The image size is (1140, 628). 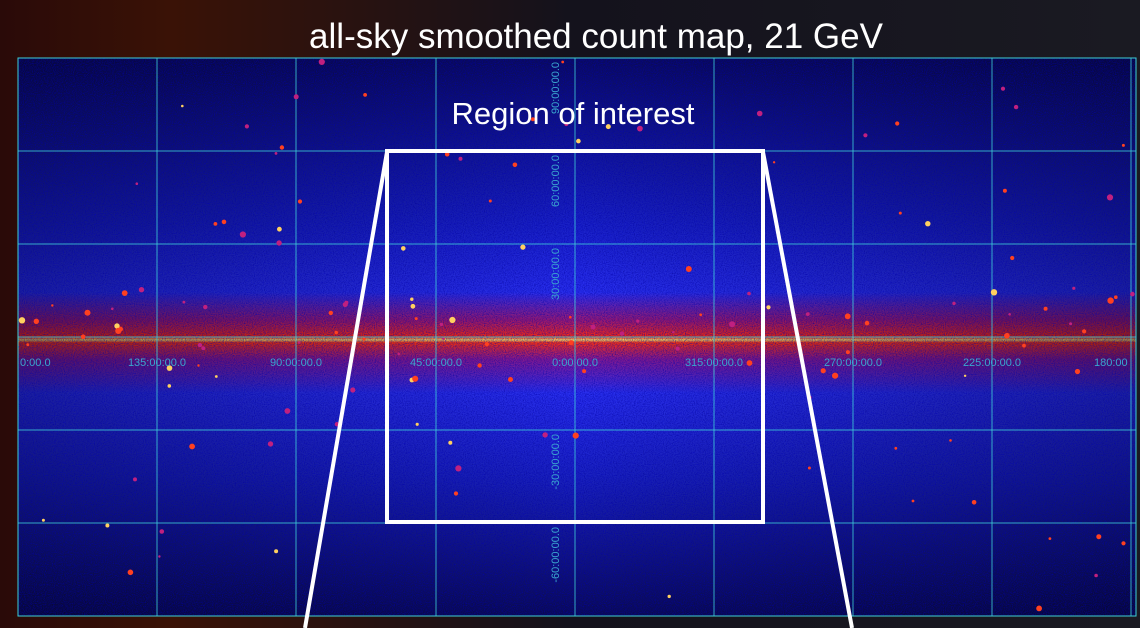 I want to click on zoom-line-right, so click(x=807, y=389).